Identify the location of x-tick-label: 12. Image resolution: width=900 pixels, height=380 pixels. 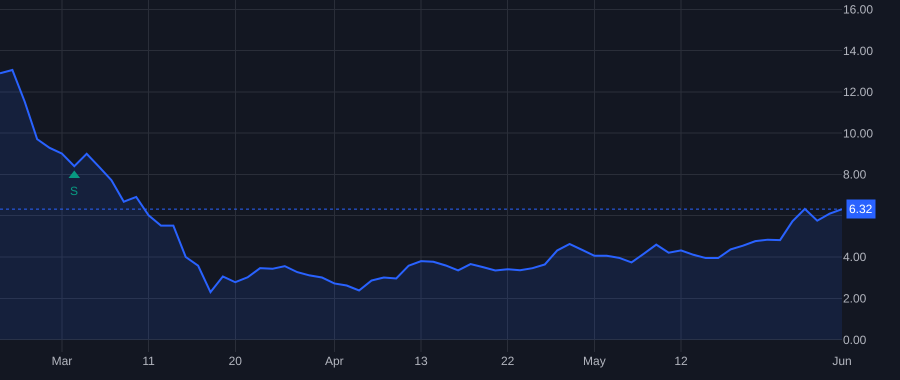
(681, 361).